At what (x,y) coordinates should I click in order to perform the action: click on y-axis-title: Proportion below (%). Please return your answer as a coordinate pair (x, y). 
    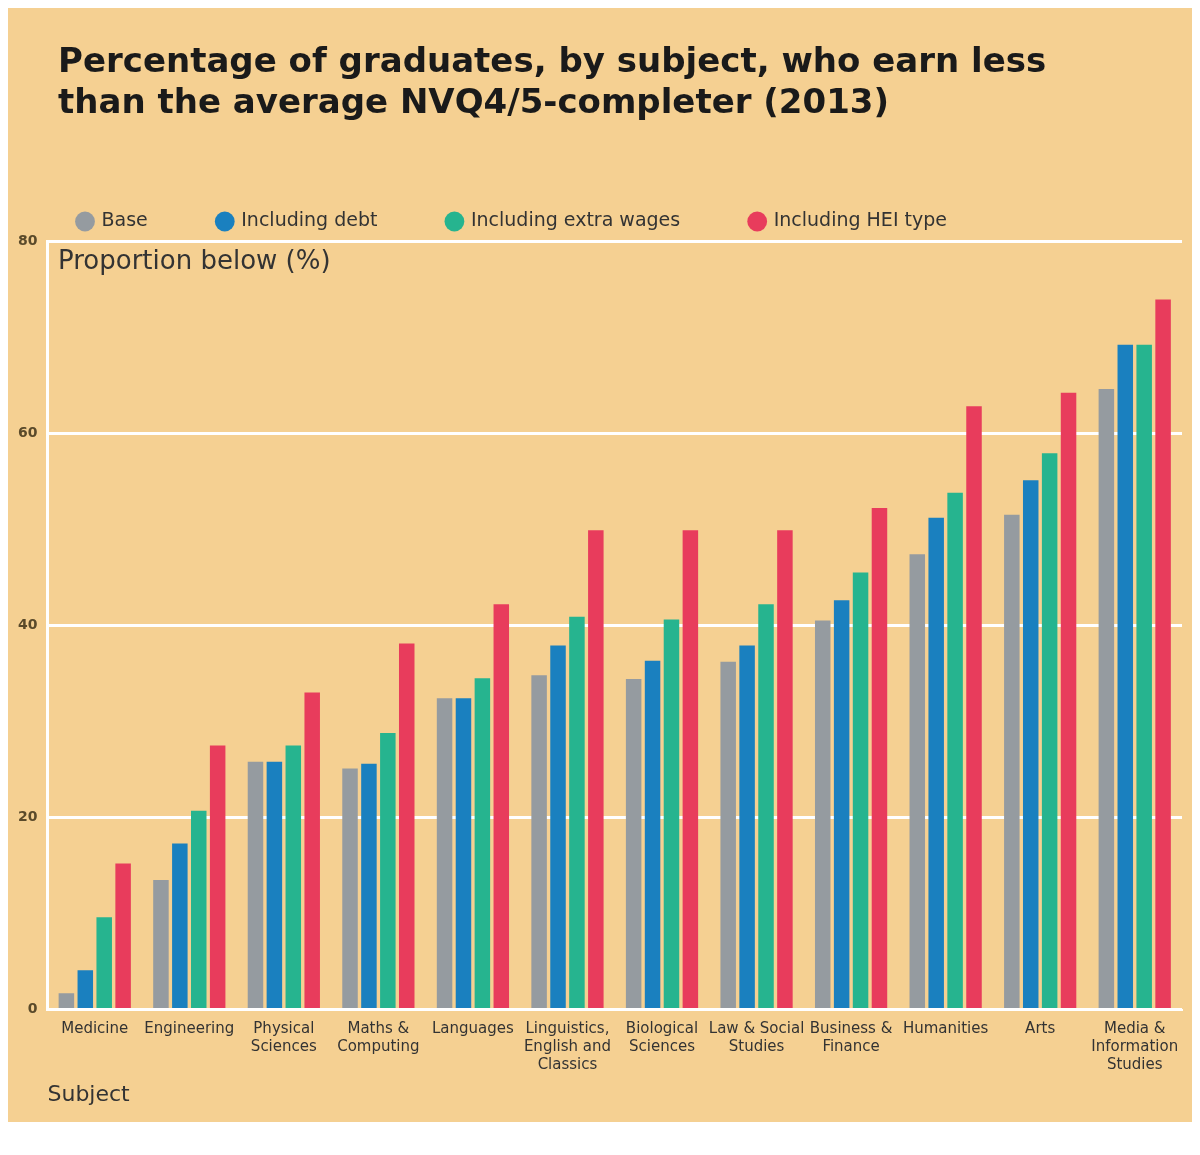
    Looking at the image, I should click on (194, 260).